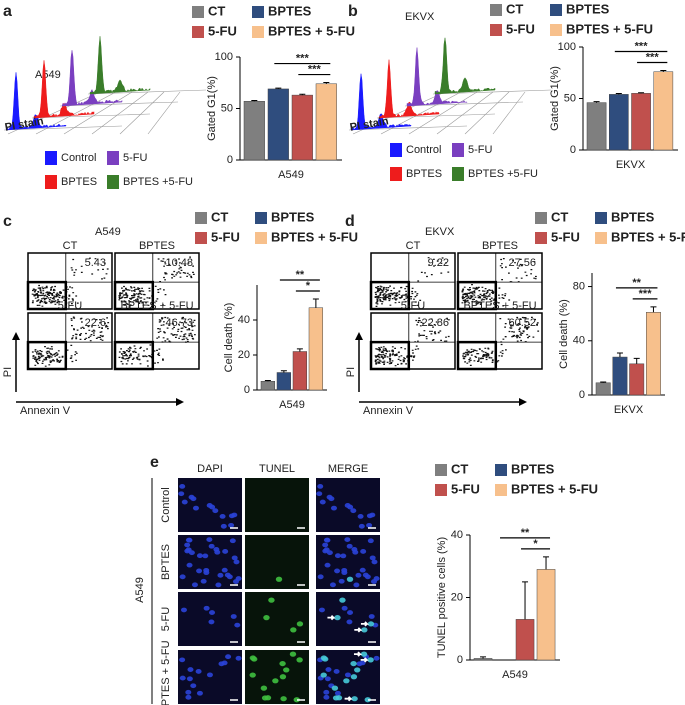 This screenshot has height=705, width=685. Describe the element at coordinates (499, 306) in the screenshot. I see `plot-label: BPTES + 5-FU` at that location.